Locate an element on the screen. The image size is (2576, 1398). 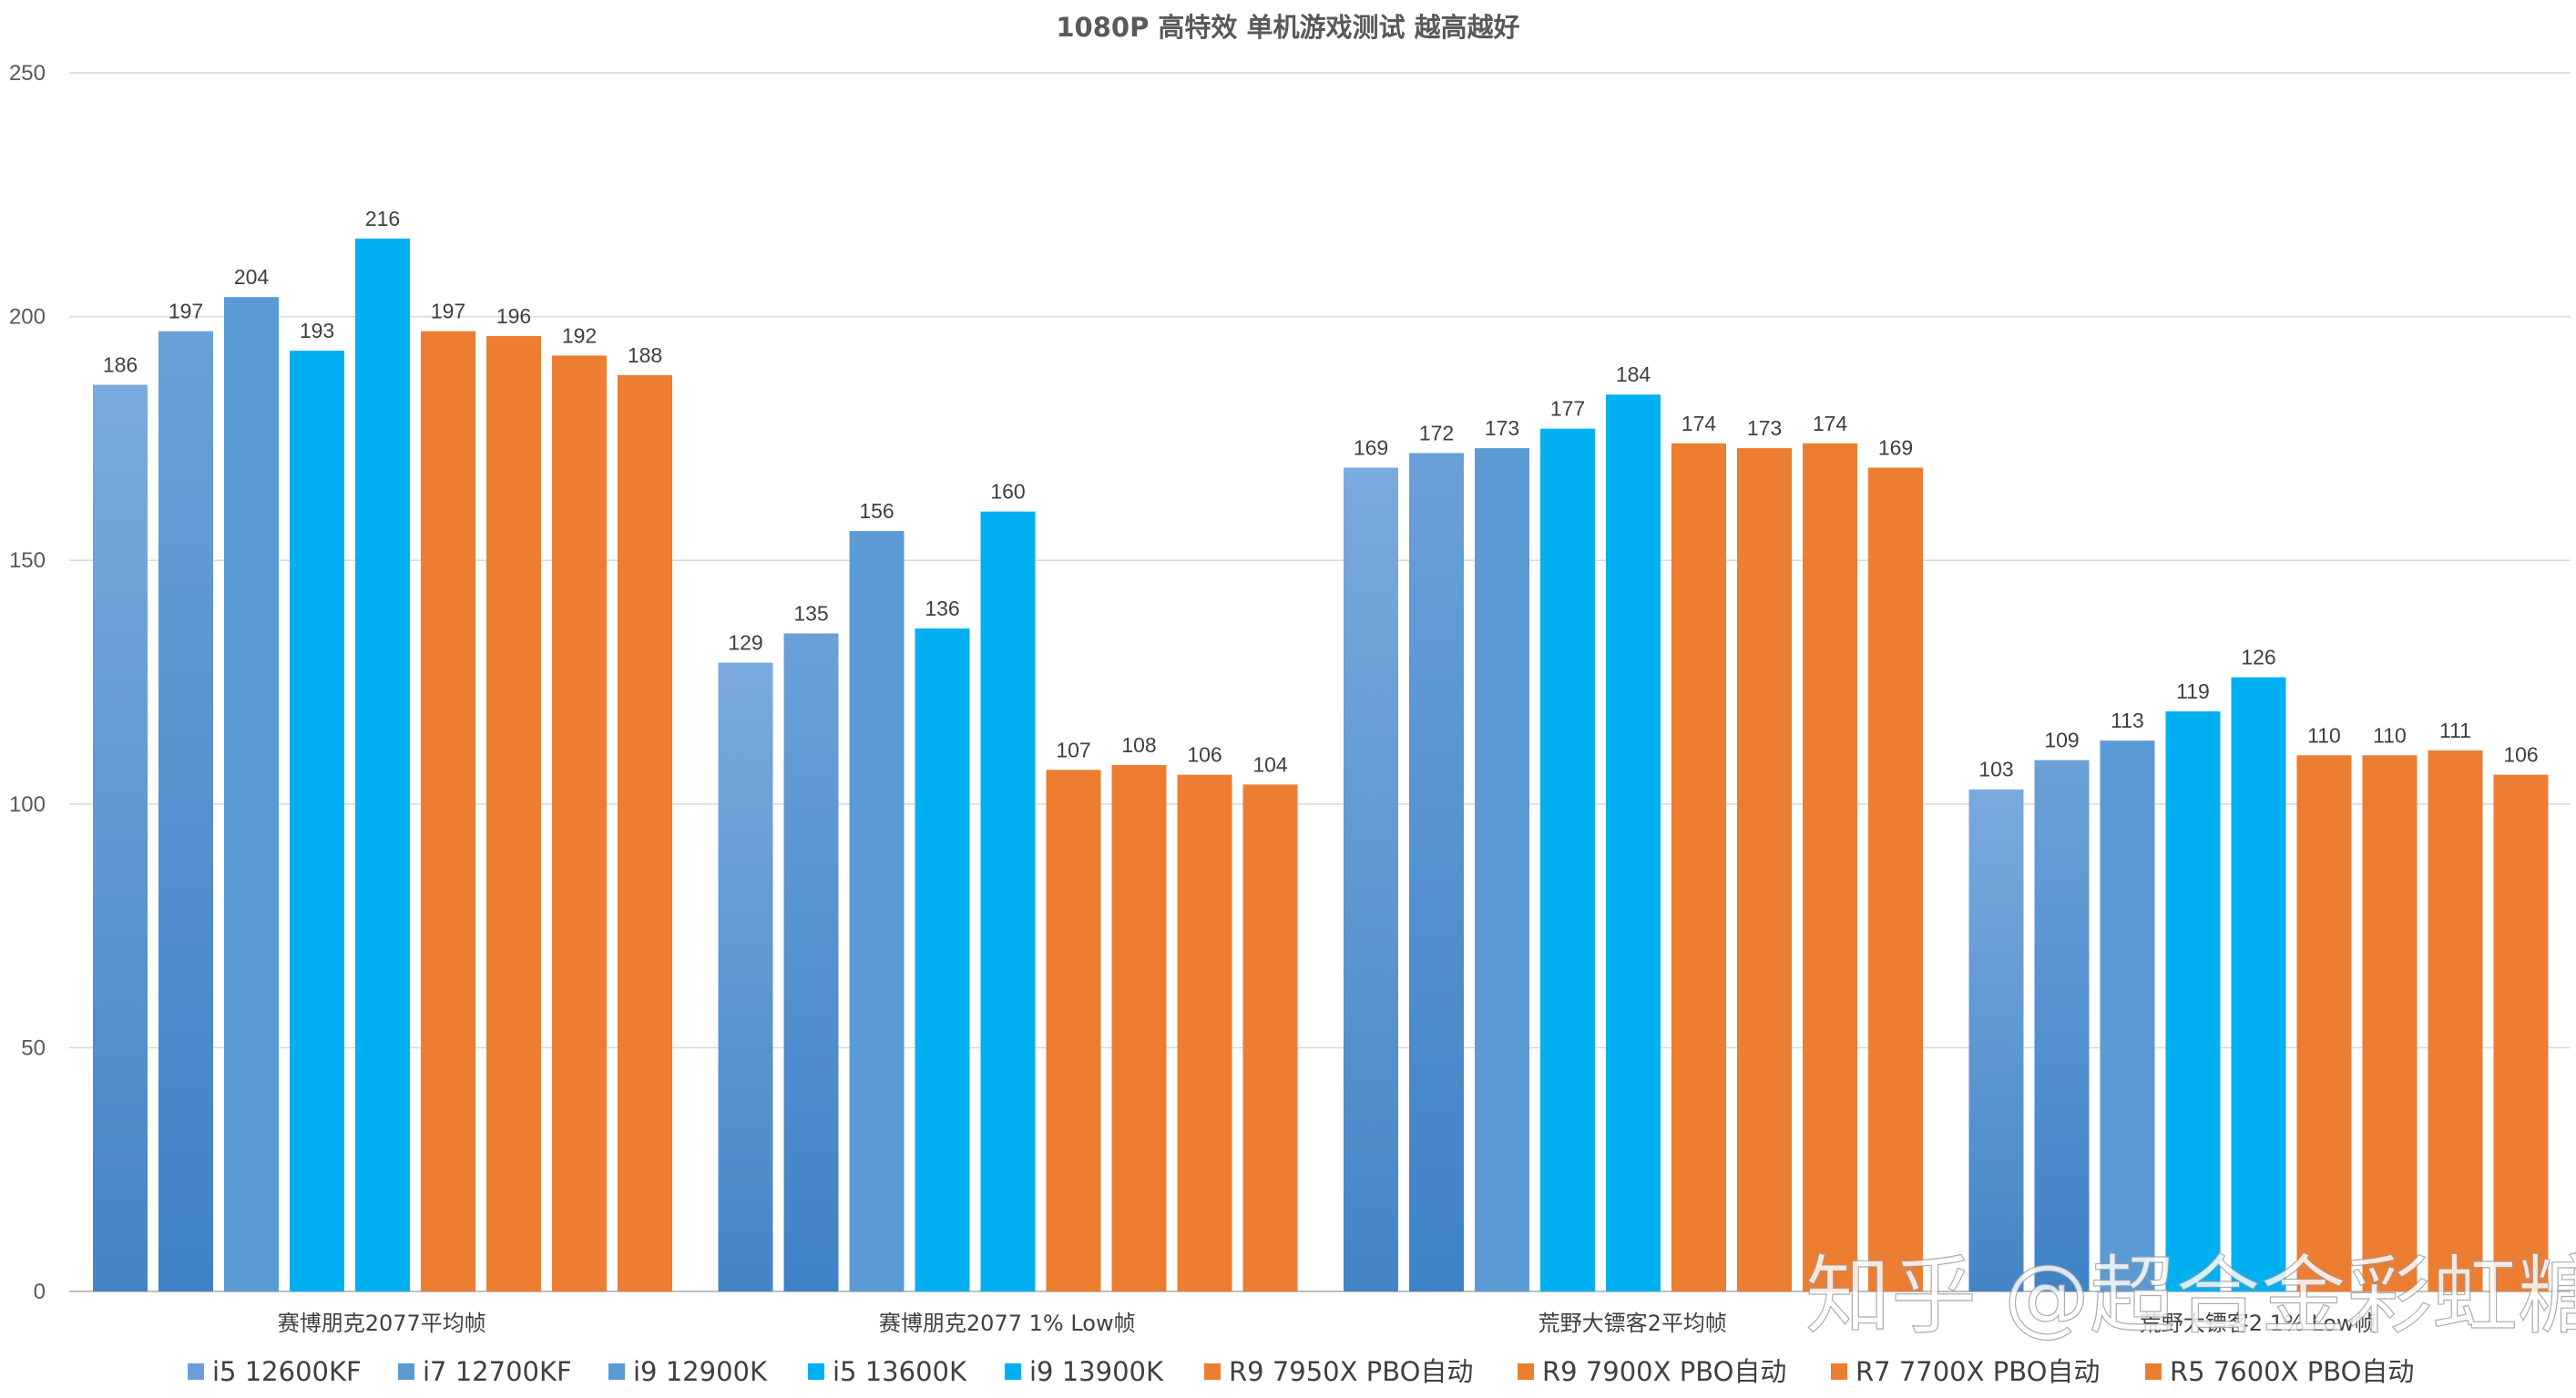
data-label: 188 is located at coordinates (645, 355).